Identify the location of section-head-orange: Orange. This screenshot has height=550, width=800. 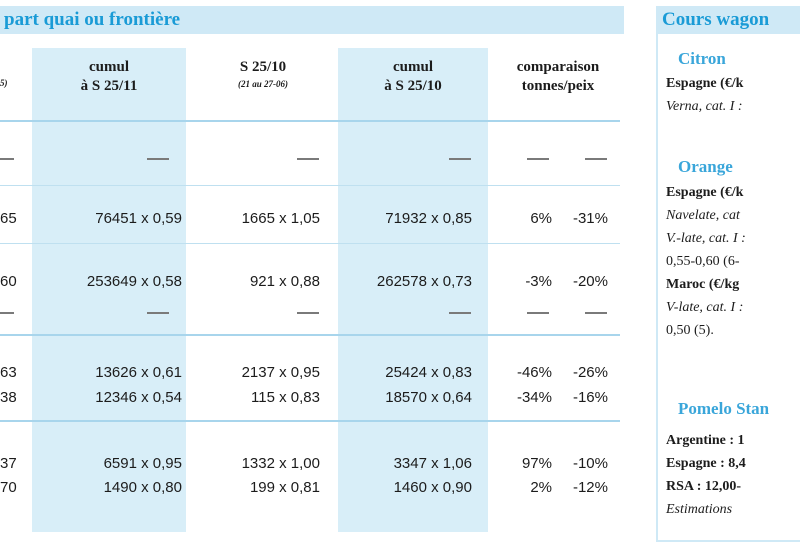
(705, 166).